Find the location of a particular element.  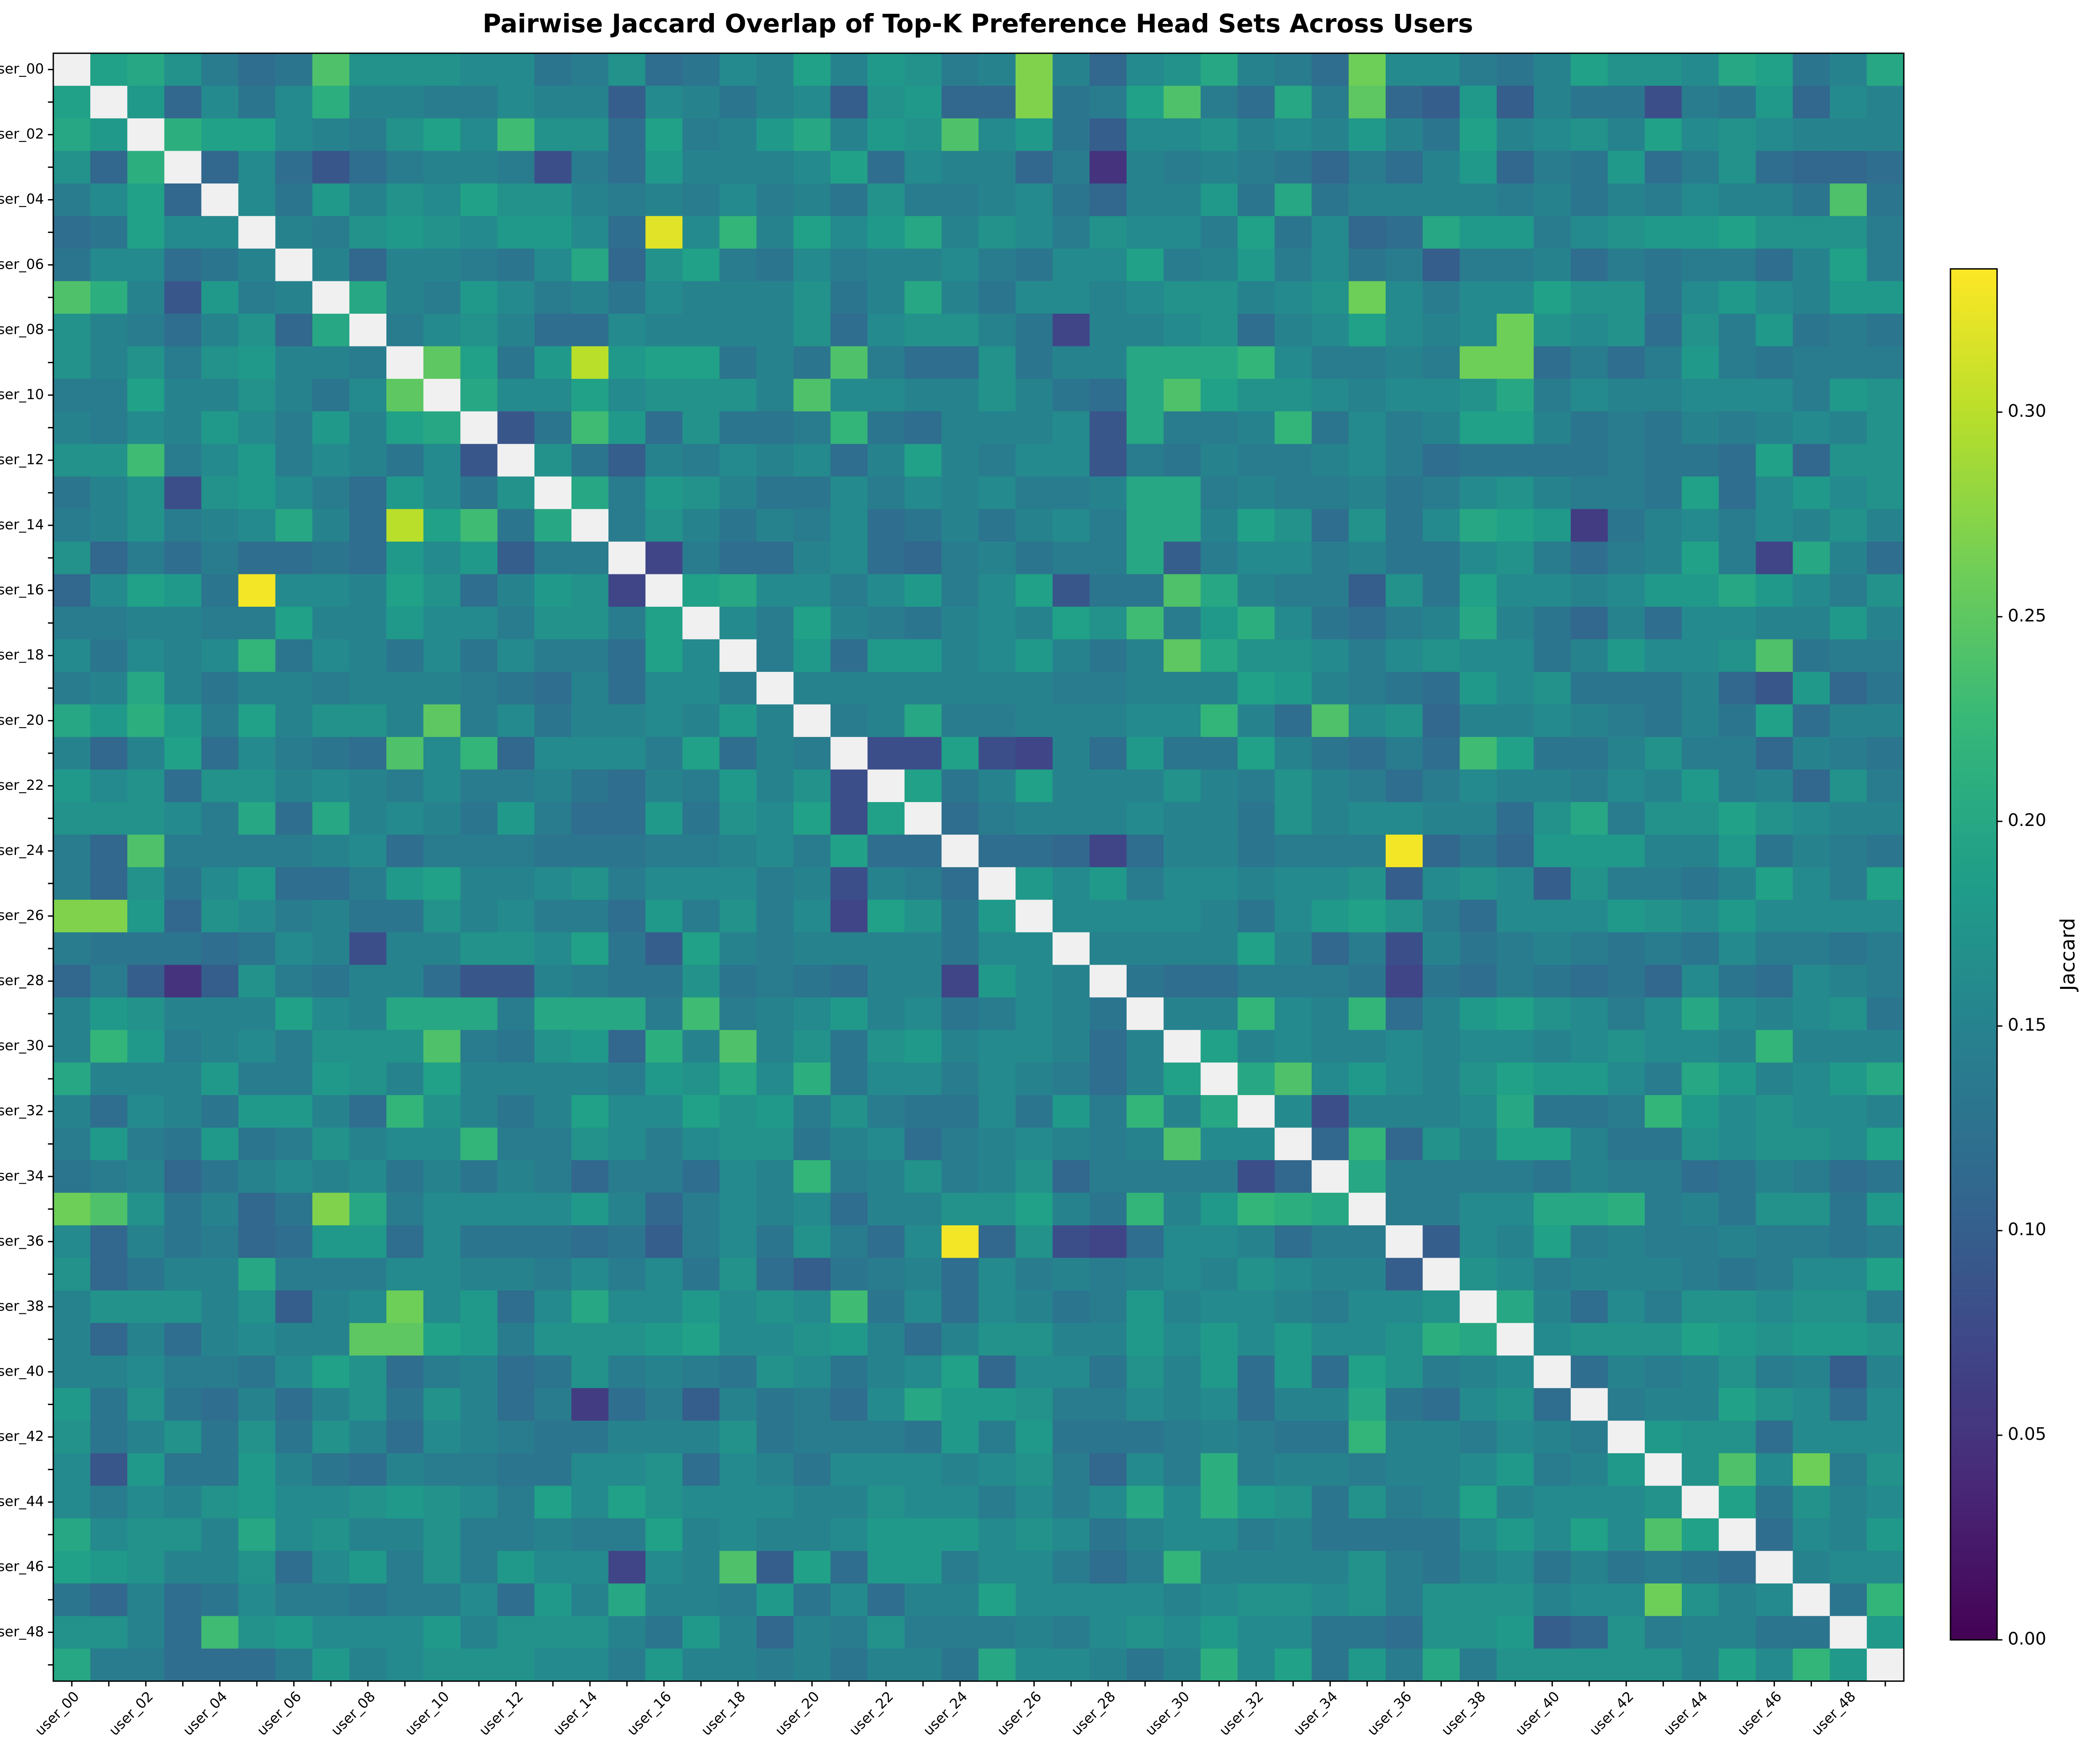

x-tick-label: user_46 is located at coordinates (1759, 1713).